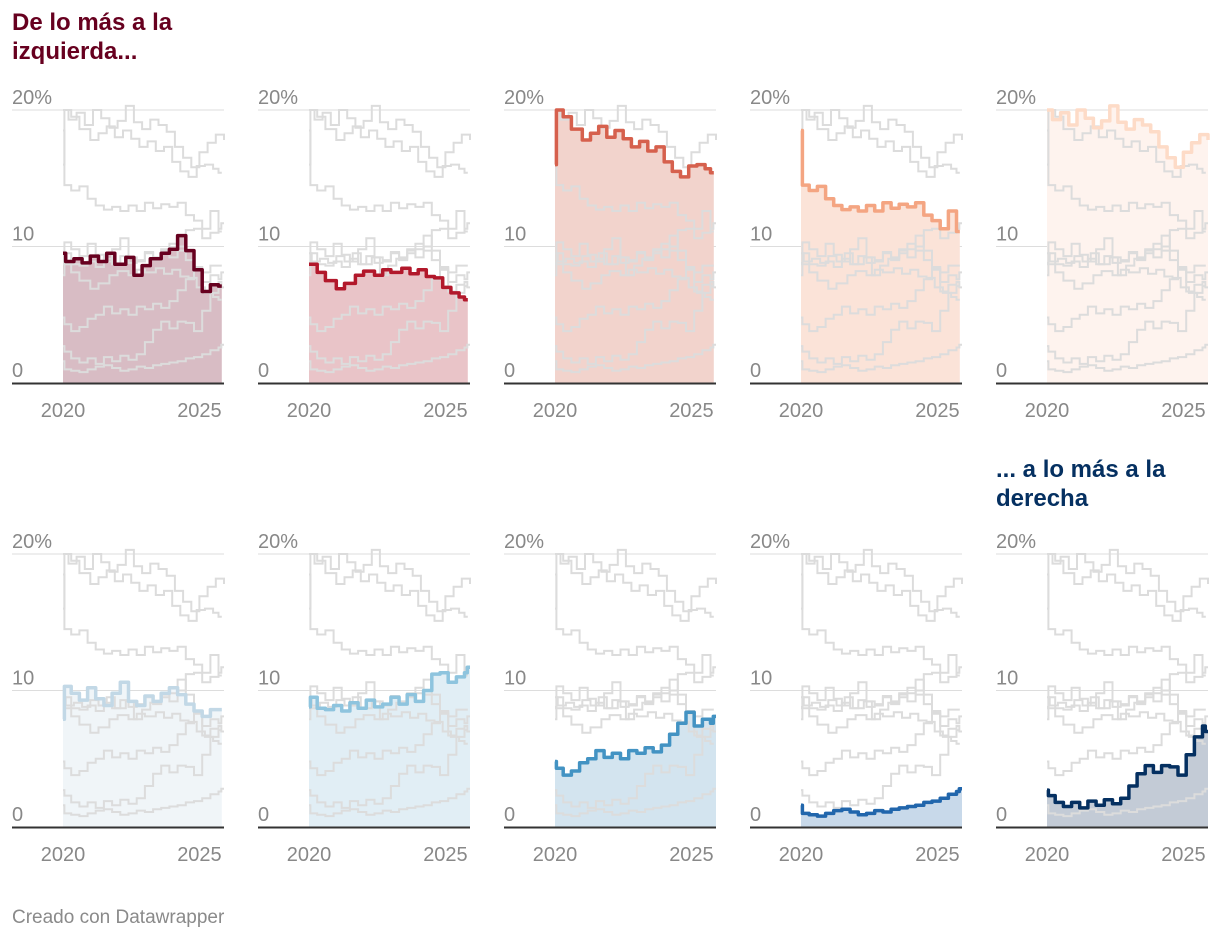 The width and height of the screenshot is (1220, 944). I want to click on panel-9: 20% 10 0 2020 2025, so click(856, 698).